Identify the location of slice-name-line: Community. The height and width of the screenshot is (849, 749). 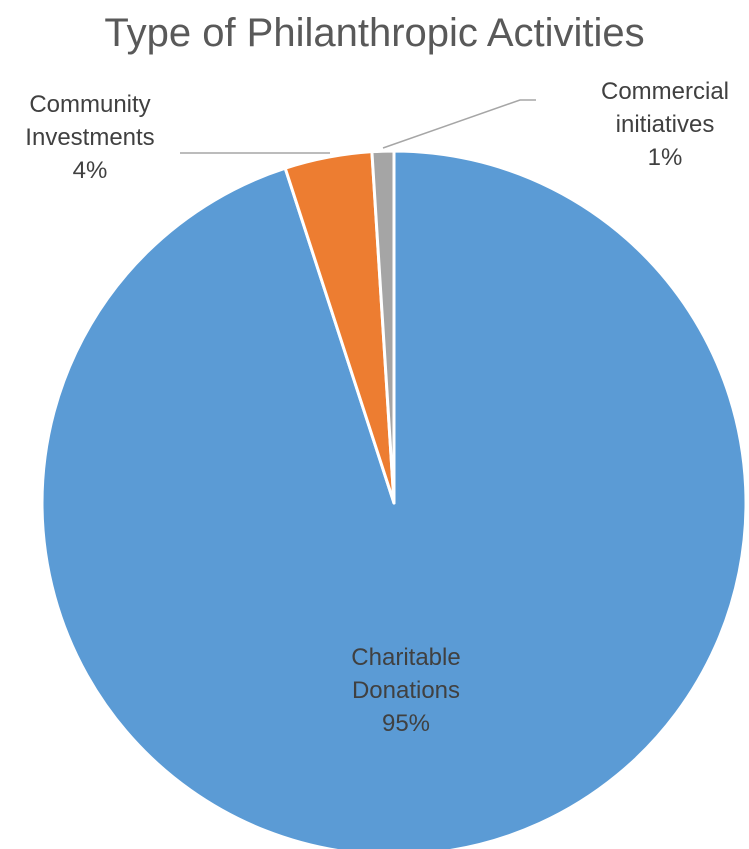
(89, 104).